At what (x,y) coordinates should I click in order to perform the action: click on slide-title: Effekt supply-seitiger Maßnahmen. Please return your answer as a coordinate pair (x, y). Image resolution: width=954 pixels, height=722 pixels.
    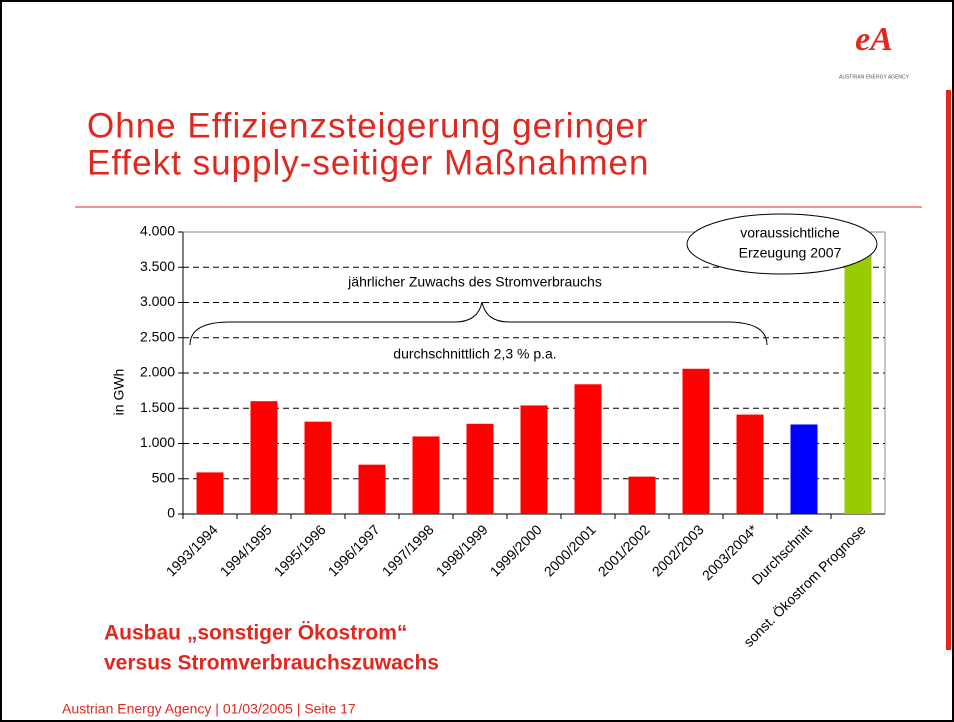
    Looking at the image, I should click on (368, 162).